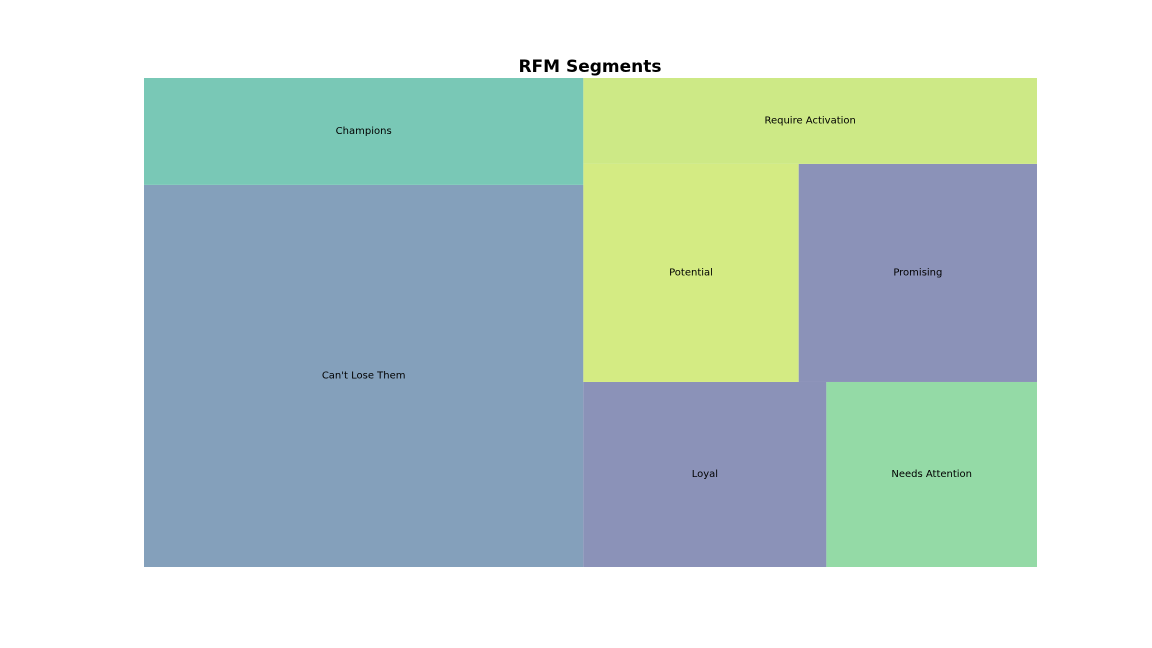 The image size is (1152, 648). I want to click on tile-label-require-activation: Require Activation, so click(809, 120).